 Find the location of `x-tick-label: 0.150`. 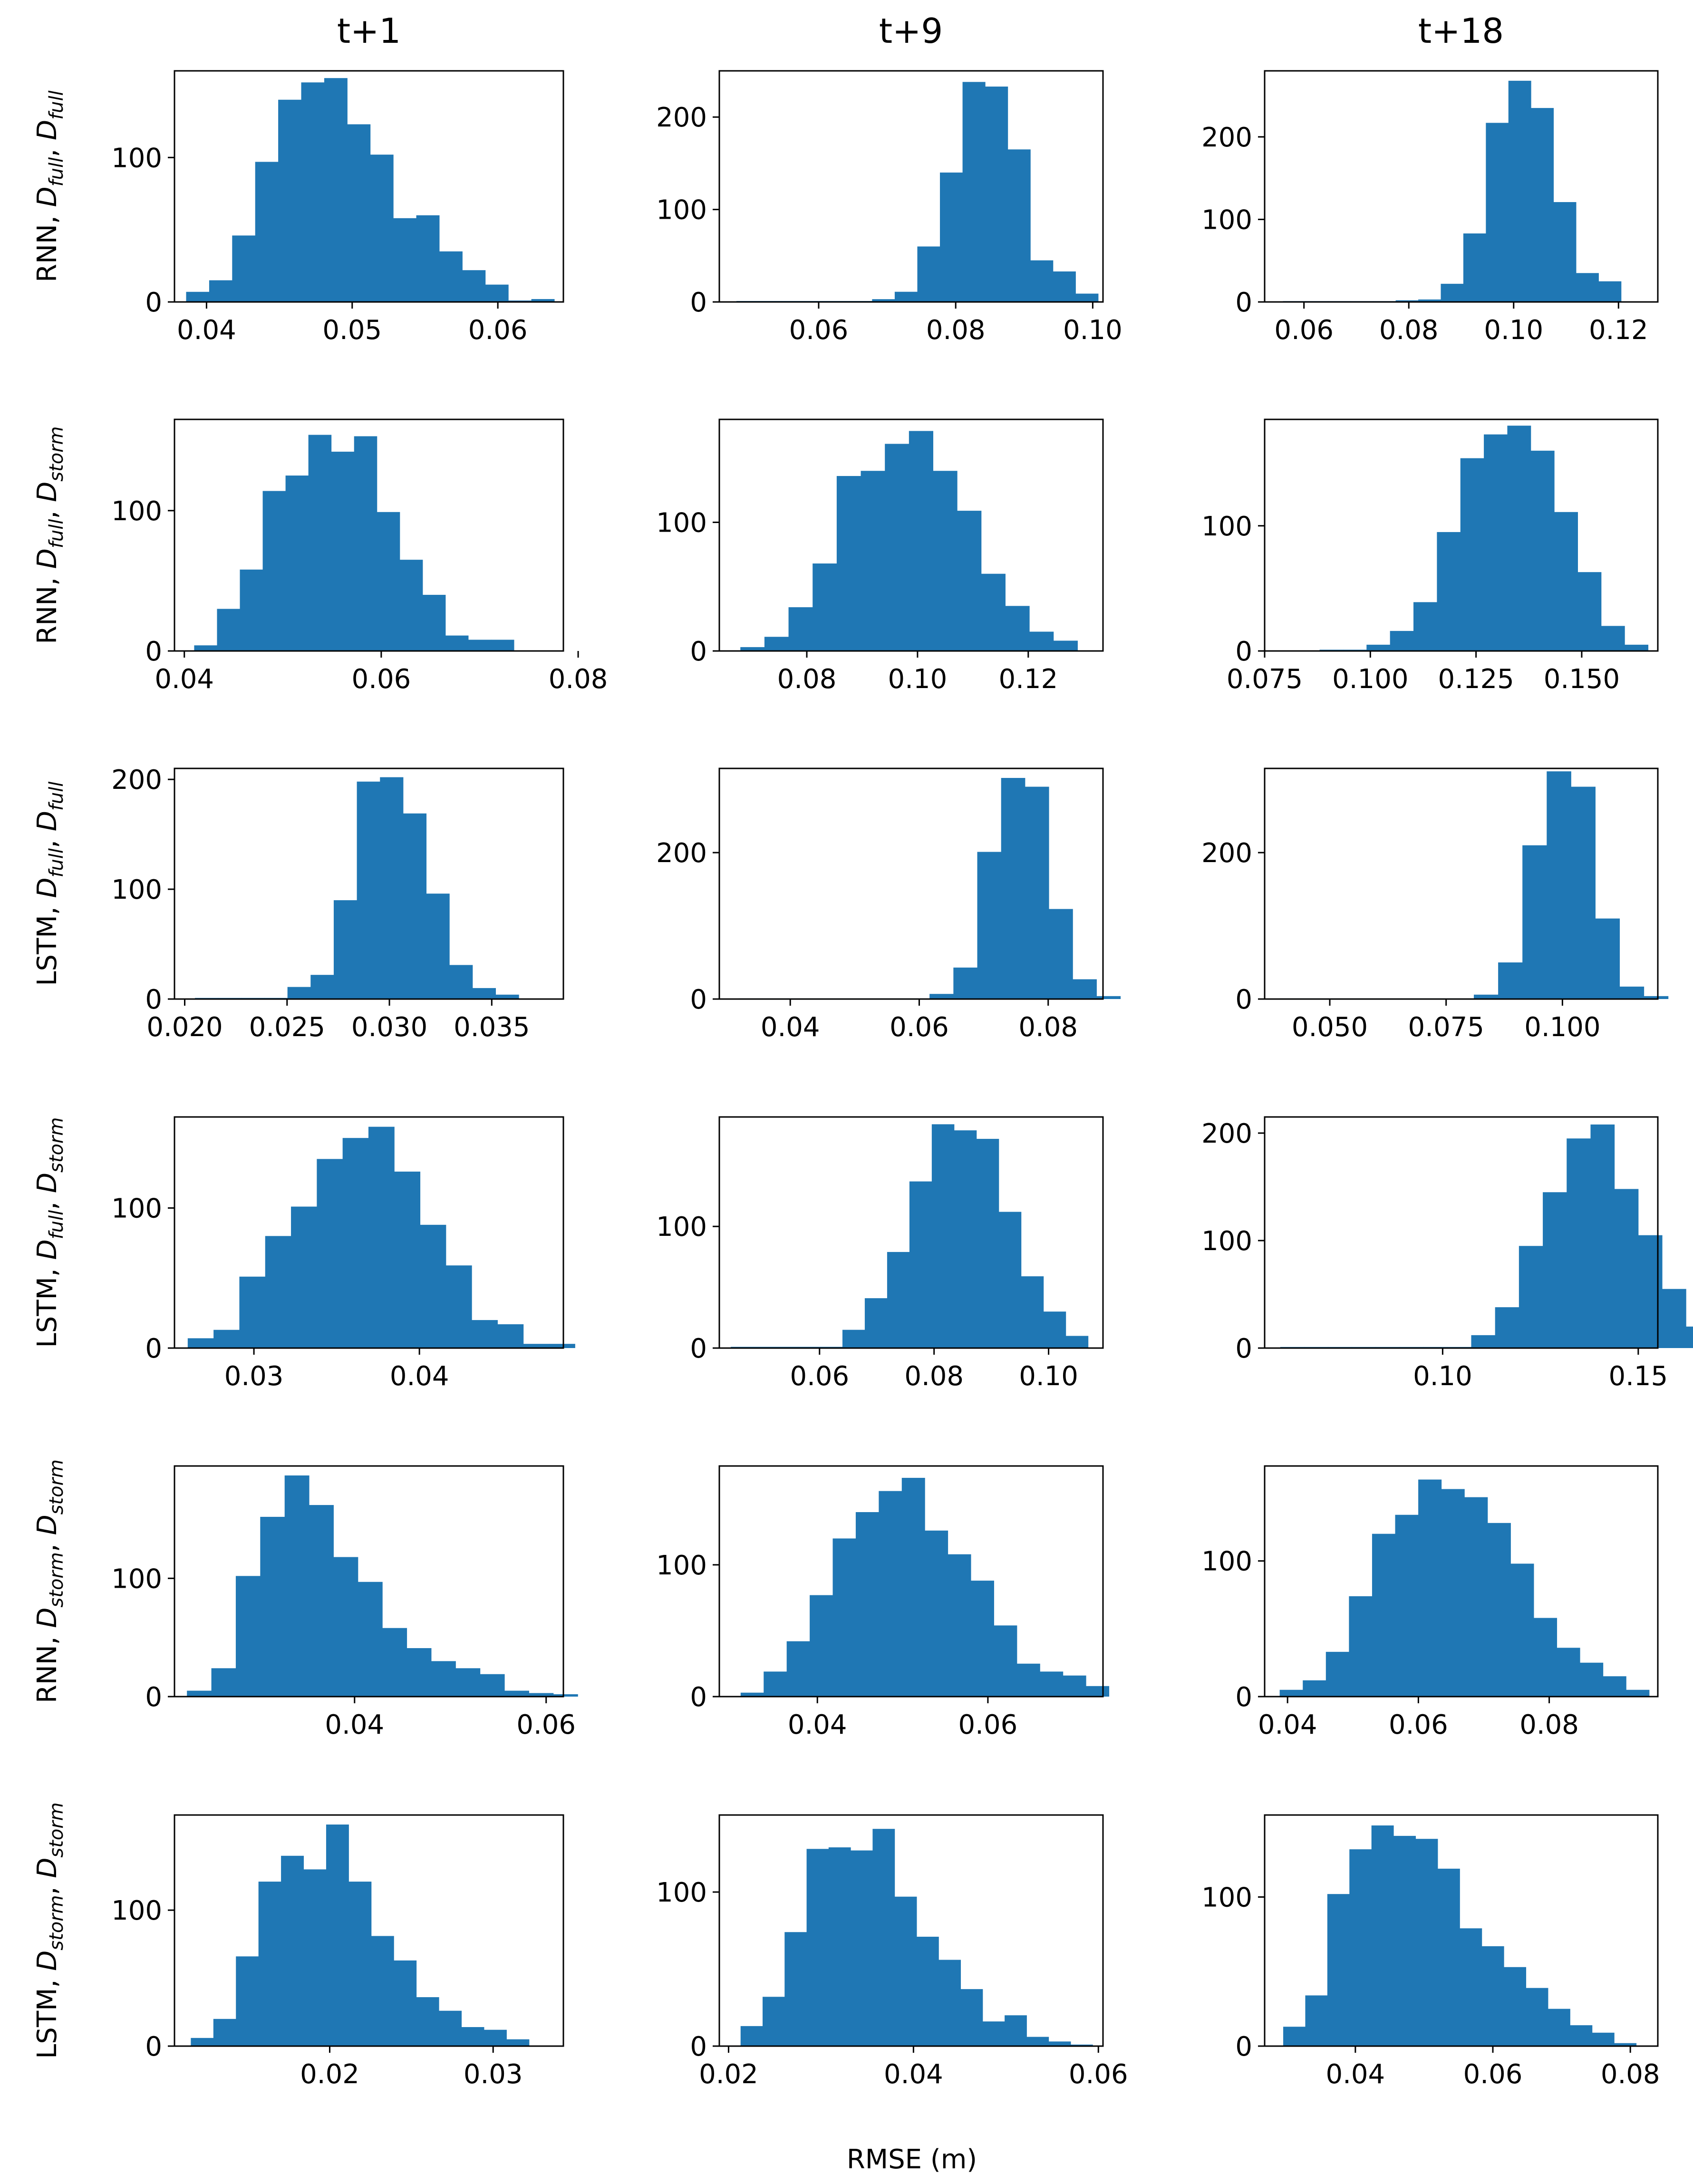

x-tick-label: 0.150 is located at coordinates (1582, 679).